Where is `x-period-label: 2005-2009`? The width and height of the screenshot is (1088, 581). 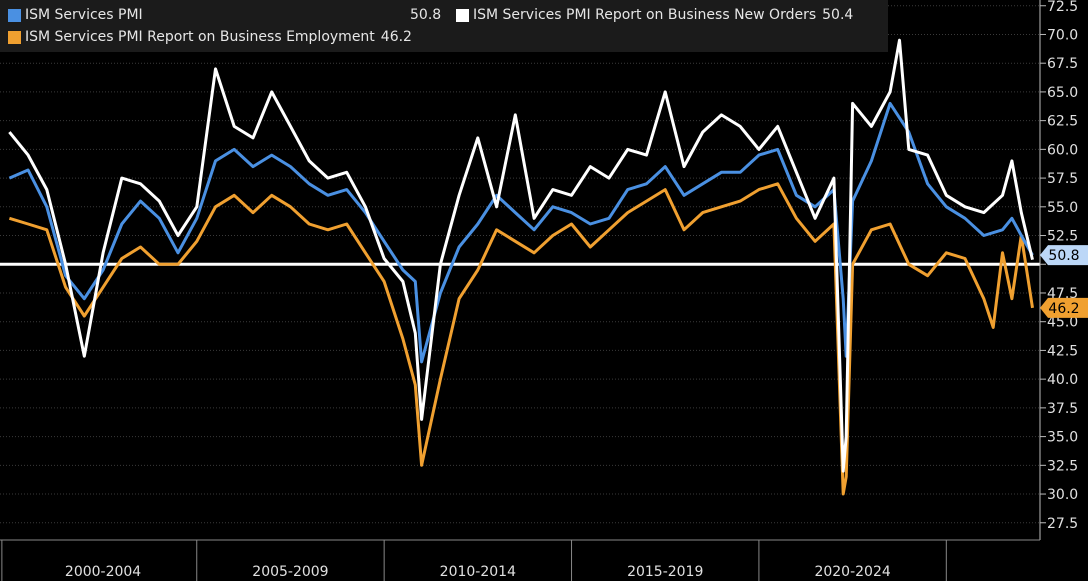
x-period-label: 2005-2009 is located at coordinates (290, 572).